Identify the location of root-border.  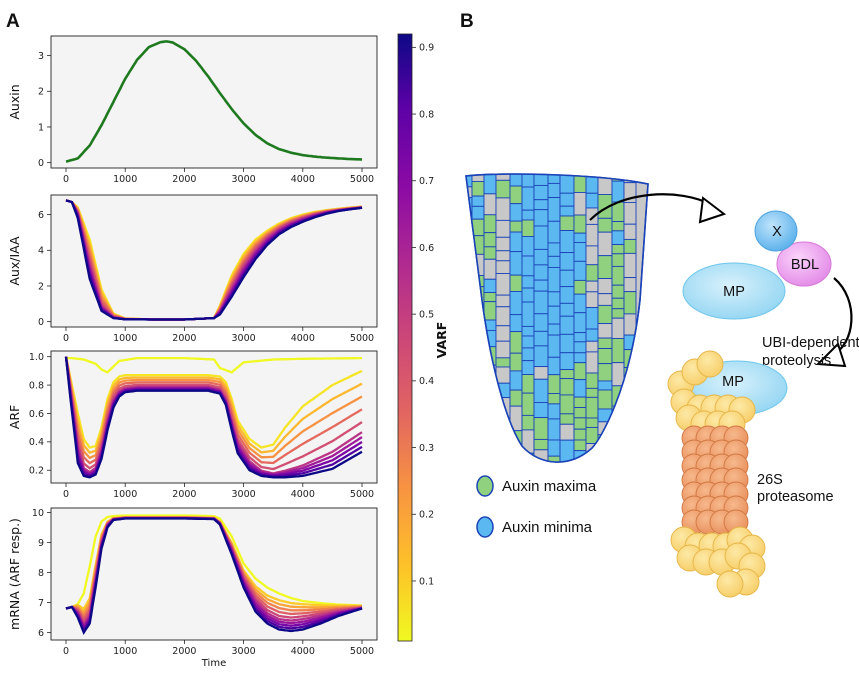
(557, 318).